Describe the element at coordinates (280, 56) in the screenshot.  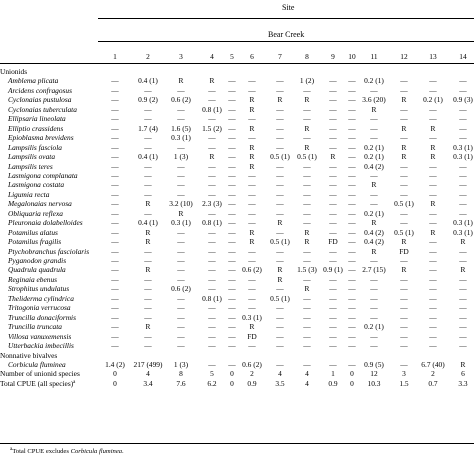
I see `column-number: 7` at that location.